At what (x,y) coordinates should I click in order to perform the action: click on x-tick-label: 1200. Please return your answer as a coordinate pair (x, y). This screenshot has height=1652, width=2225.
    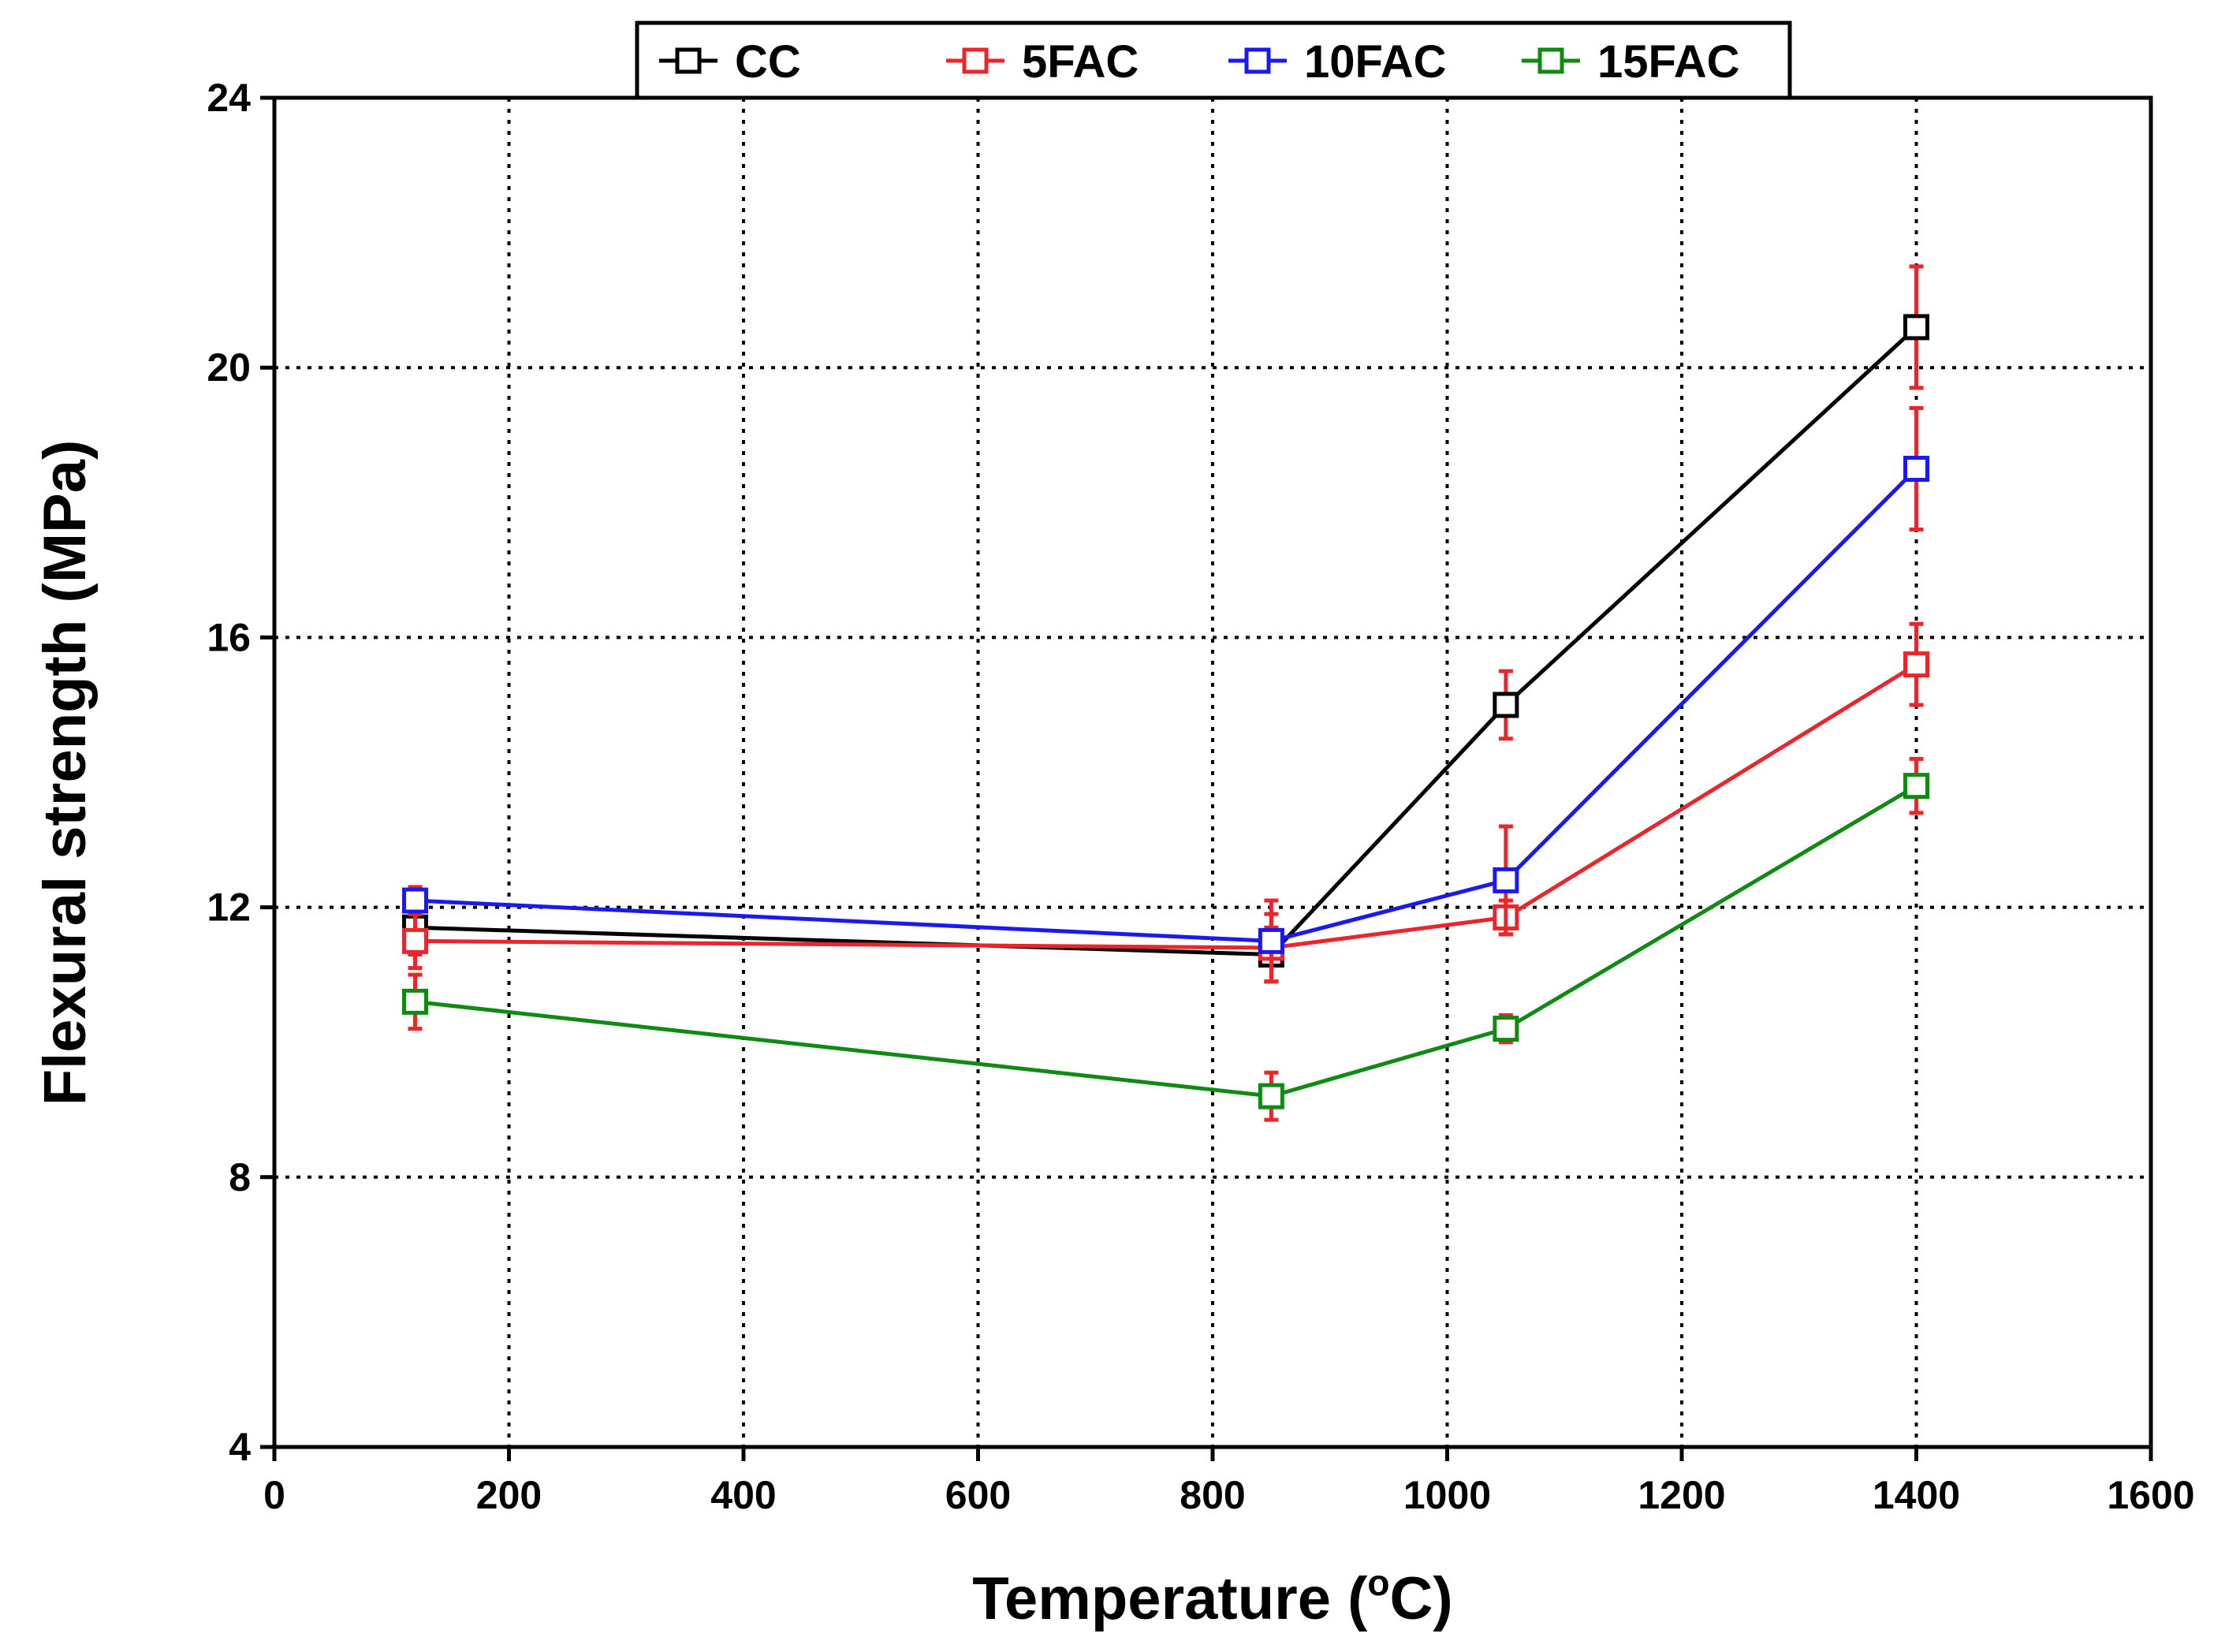
    Looking at the image, I should click on (1681, 1495).